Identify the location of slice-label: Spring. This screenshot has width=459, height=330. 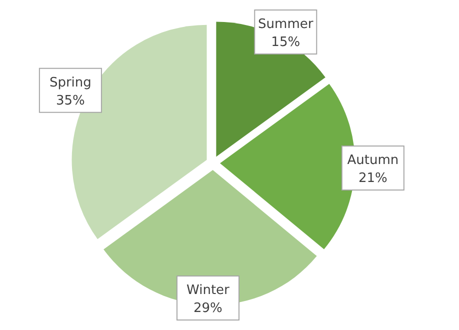
(70, 82).